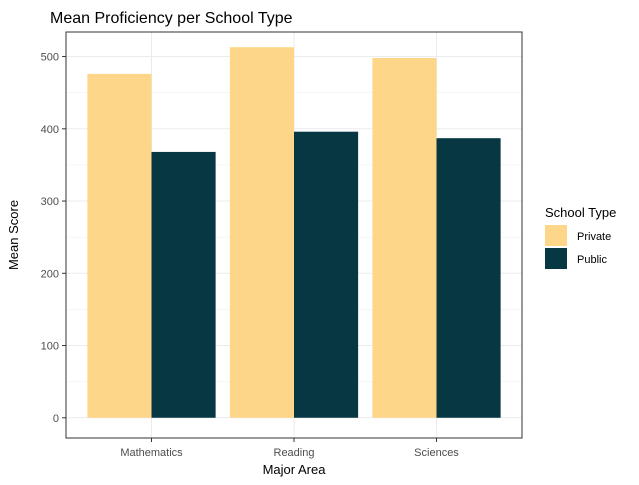  What do you see at coordinates (295, 469) in the screenshot?
I see `x-axis-title: Major Area` at bounding box center [295, 469].